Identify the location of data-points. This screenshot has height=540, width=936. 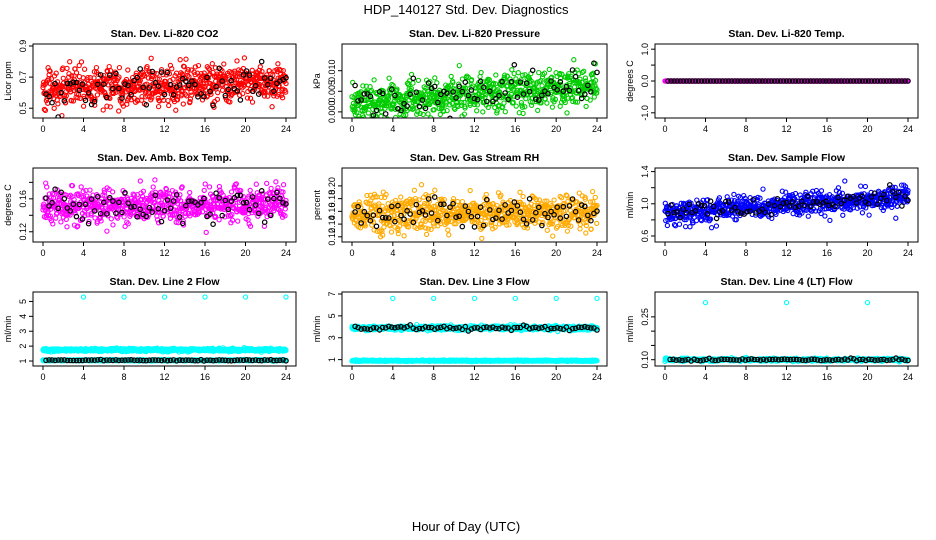
(786, 81).